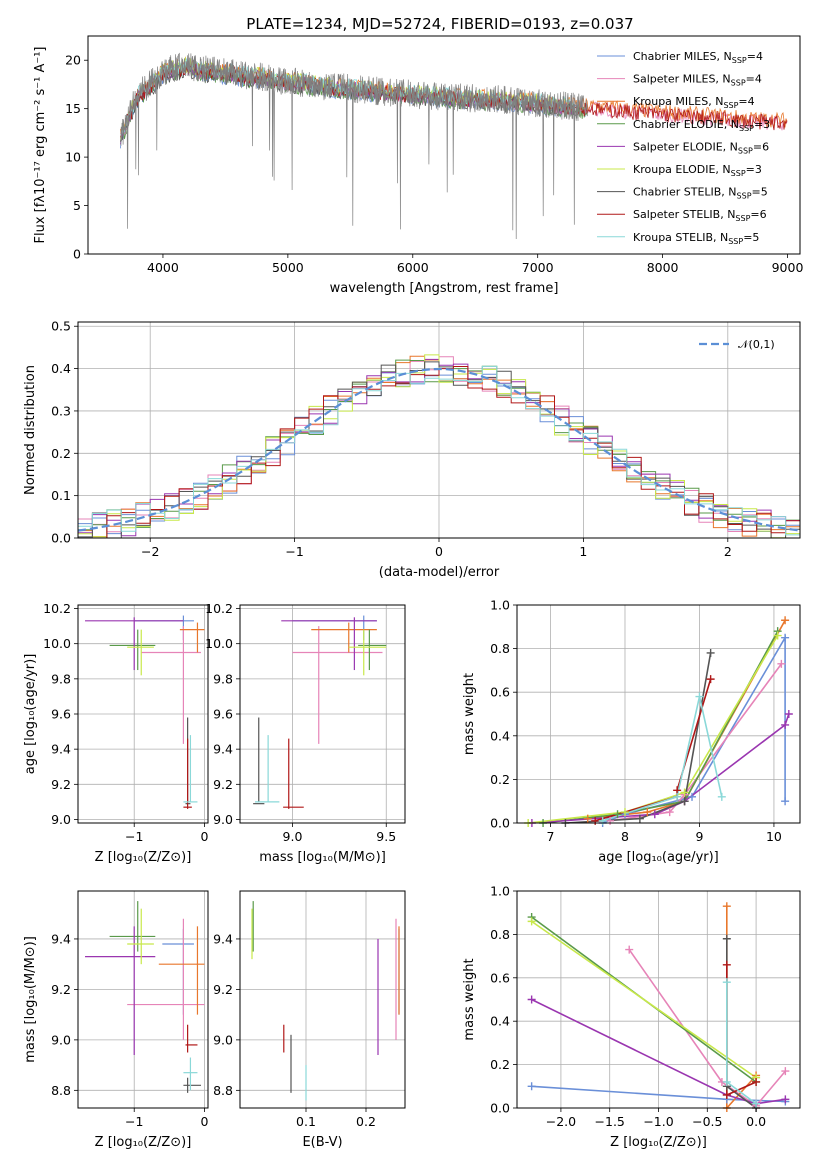  I want to click on x-tick-label: −1.5, so click(610, 1121).